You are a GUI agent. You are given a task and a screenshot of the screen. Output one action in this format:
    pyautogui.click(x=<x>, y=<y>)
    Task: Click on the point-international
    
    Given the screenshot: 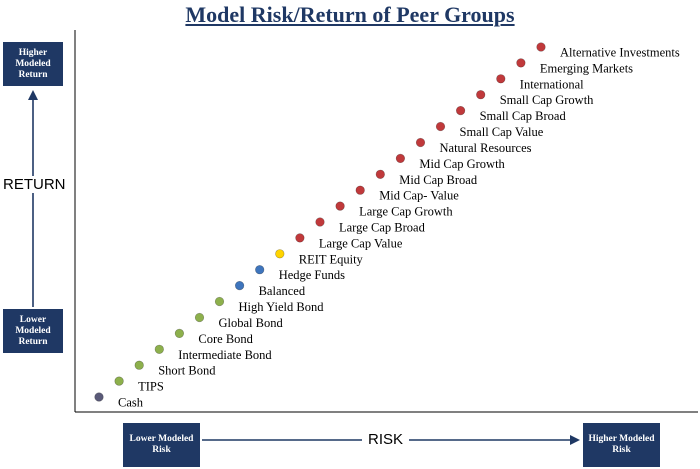 What is the action you would take?
    pyautogui.click(x=501, y=79)
    